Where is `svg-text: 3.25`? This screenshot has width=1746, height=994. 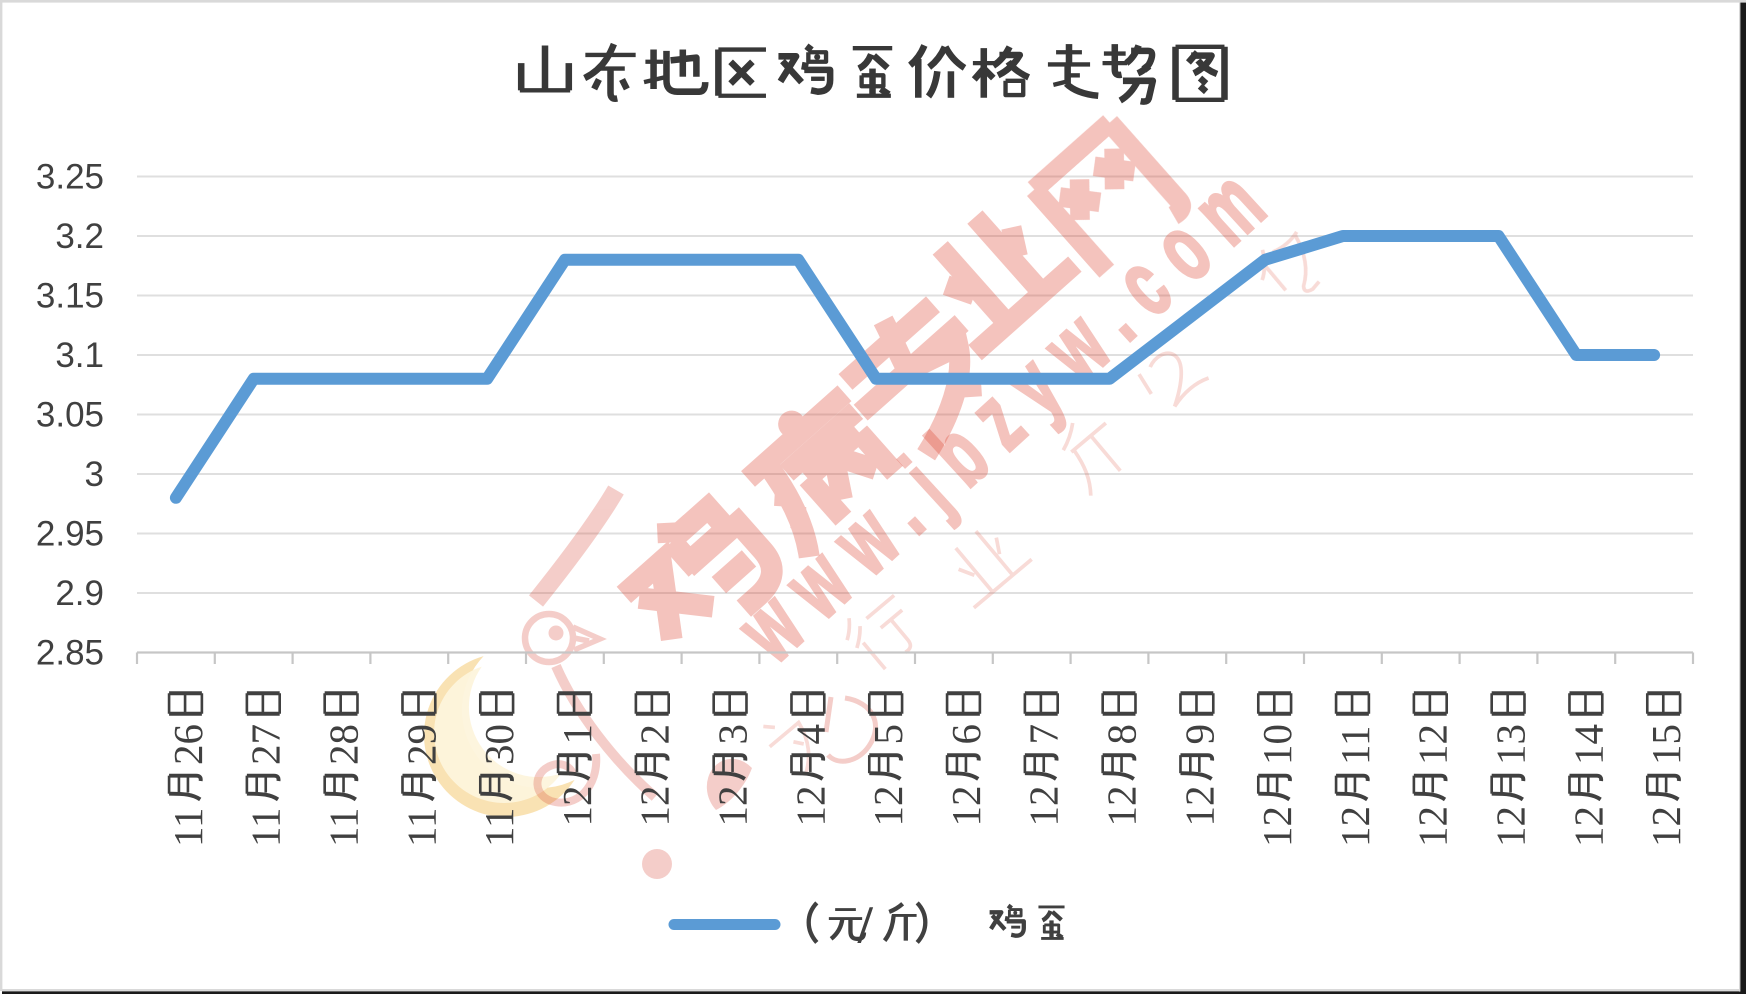
svg-text: 3.25 is located at coordinates (70, 177).